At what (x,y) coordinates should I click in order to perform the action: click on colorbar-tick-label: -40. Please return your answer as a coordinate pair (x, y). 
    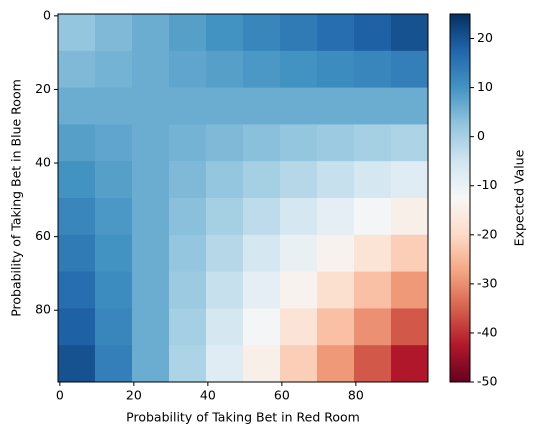
    Looking at the image, I should click on (487, 331).